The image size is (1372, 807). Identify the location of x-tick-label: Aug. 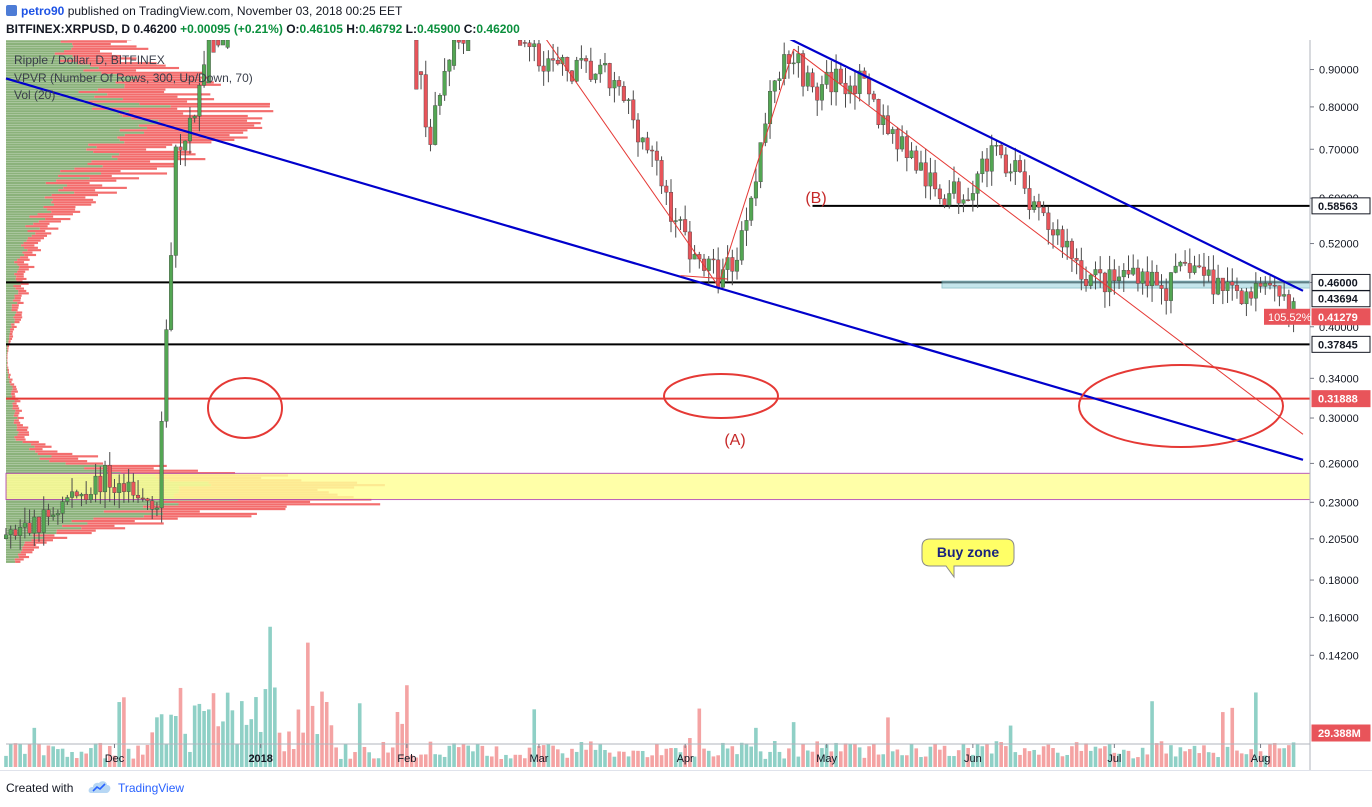
(1261, 759).